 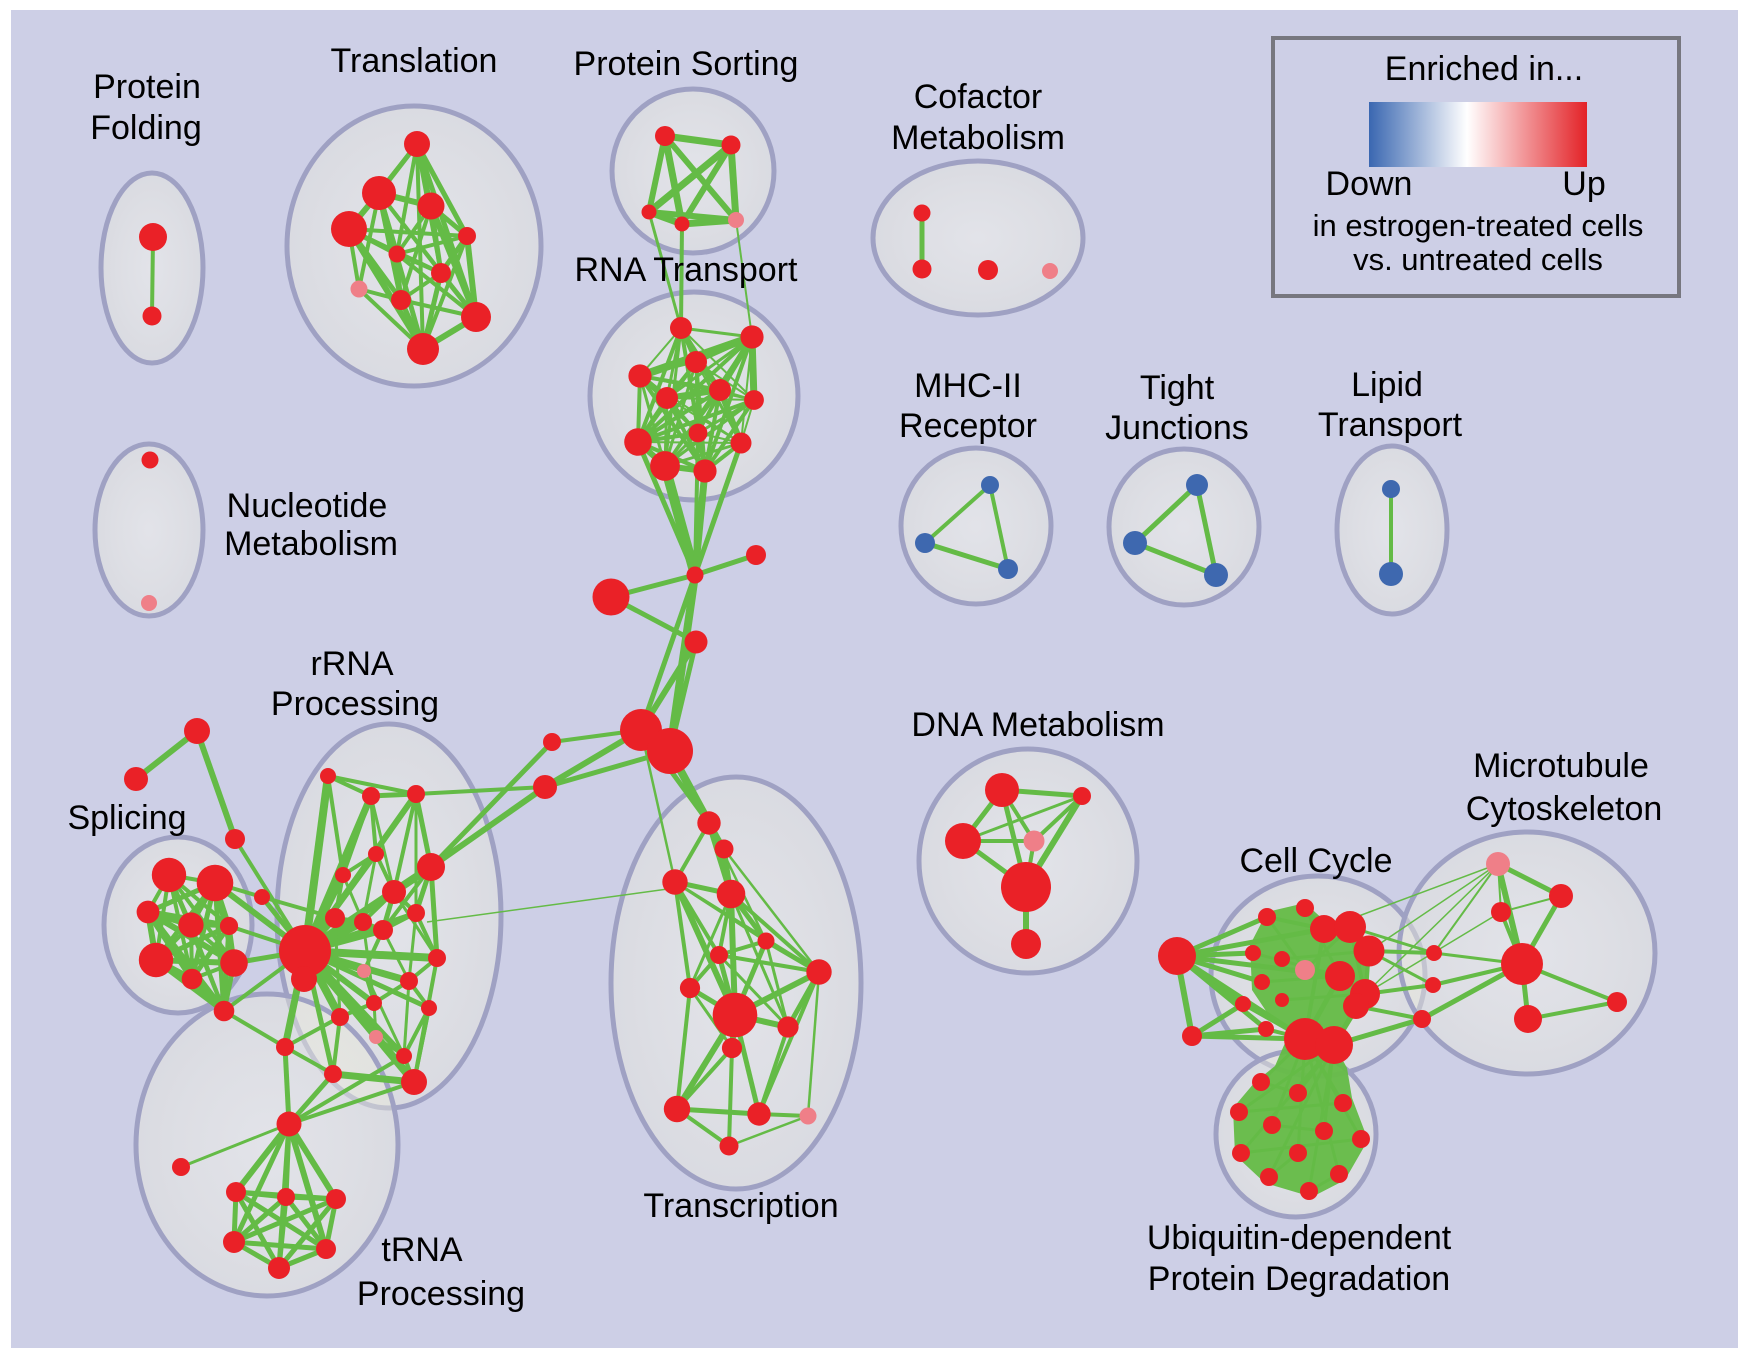 What do you see at coordinates (968, 426) in the screenshot?
I see `svg-text: Receptor` at bounding box center [968, 426].